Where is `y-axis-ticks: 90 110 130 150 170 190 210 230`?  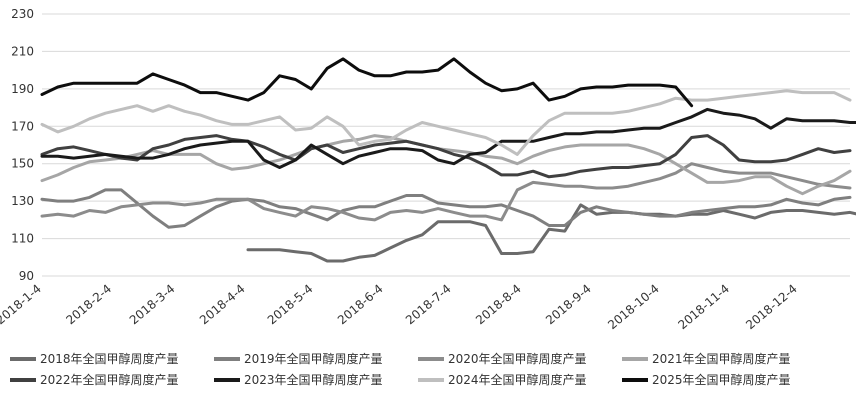 y-axis-ticks: 90 110 130 150 170 190 210 230 is located at coordinates (22, 145).